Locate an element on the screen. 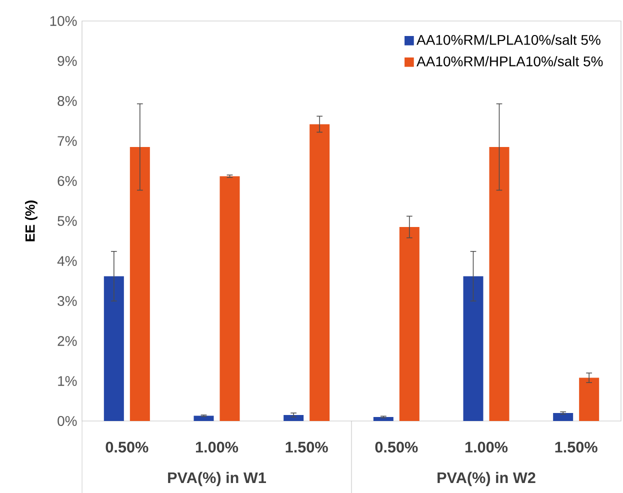 This screenshot has width=623, height=493. y-axis-title: EE (%) is located at coordinates (31, 221).